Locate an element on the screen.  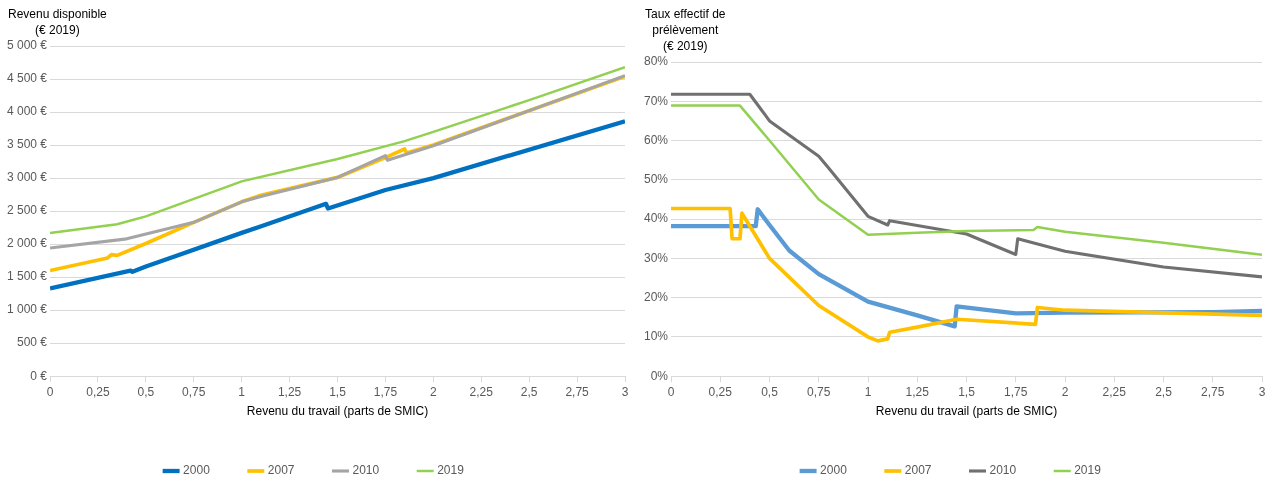
y-tick-label: 1 000 € is located at coordinates (27, 309).